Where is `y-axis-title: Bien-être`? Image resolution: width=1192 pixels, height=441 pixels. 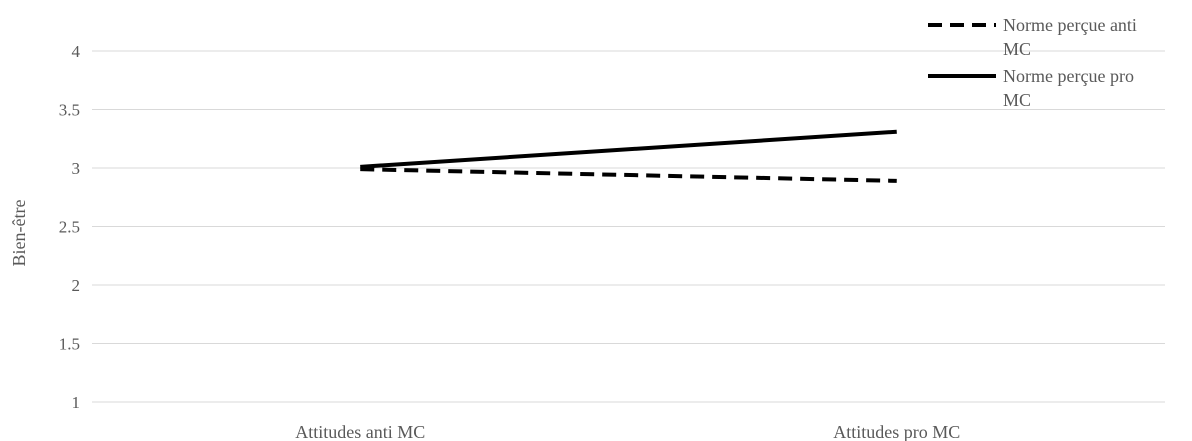
y-axis-title: Bien-être is located at coordinates (19, 233).